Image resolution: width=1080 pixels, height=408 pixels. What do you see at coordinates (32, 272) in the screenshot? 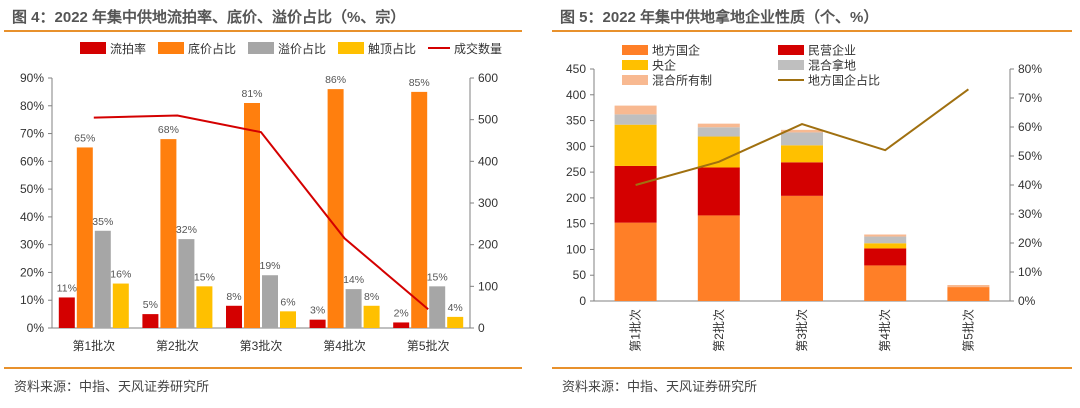
I see `y-left-tick-label: 20%` at bounding box center [32, 272].